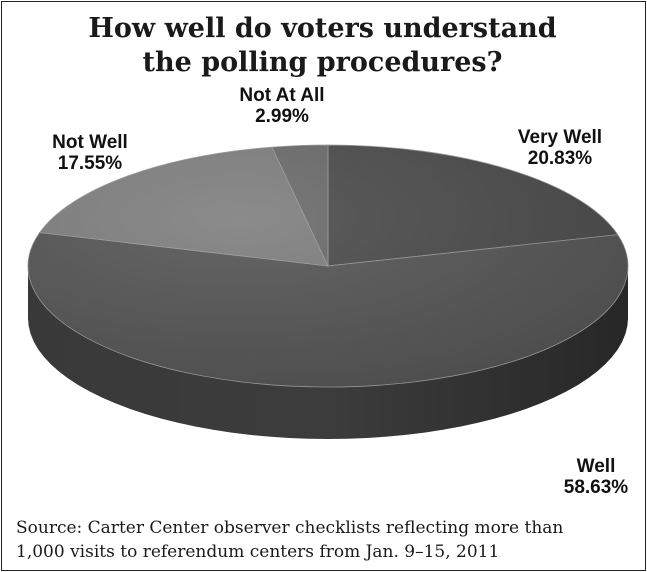 The image size is (647, 572). Describe the element at coordinates (282, 116) in the screenshot. I see `slice-value-not-at-all: 2.99%` at that location.